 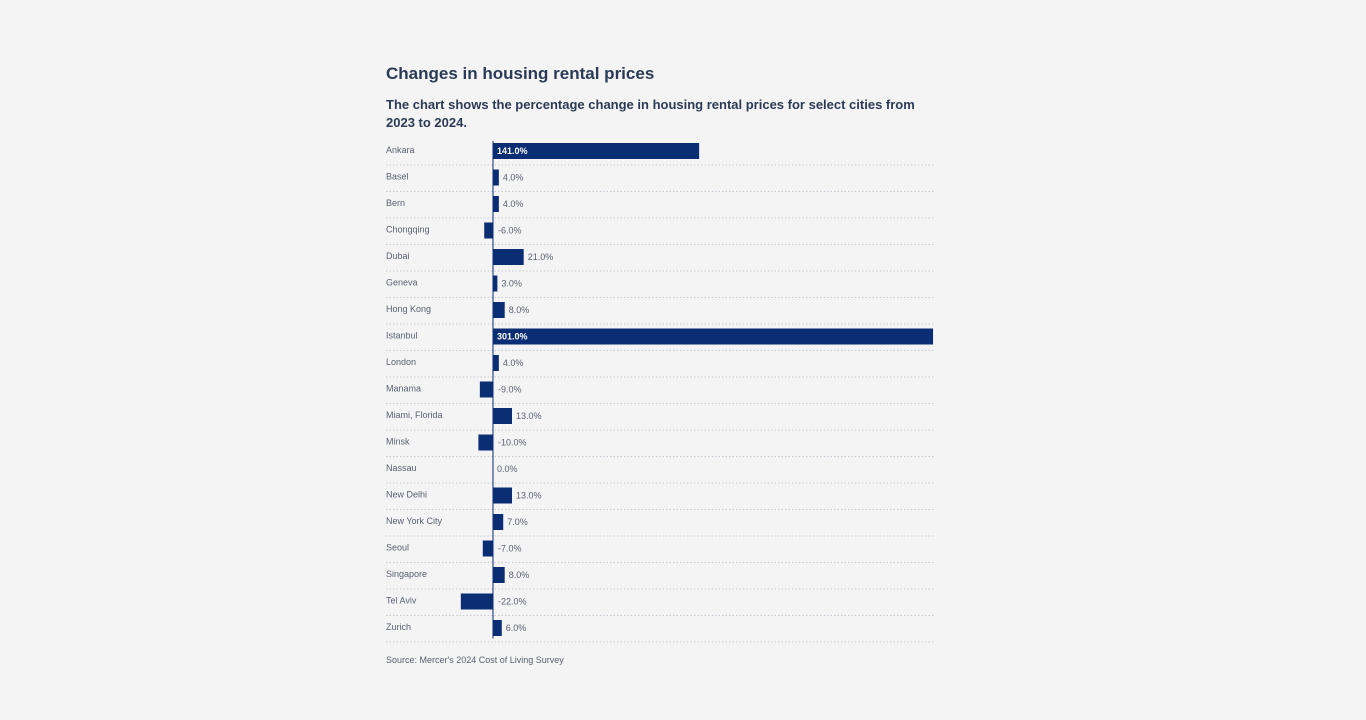 I want to click on data-label: 0.0%, so click(x=507, y=469).